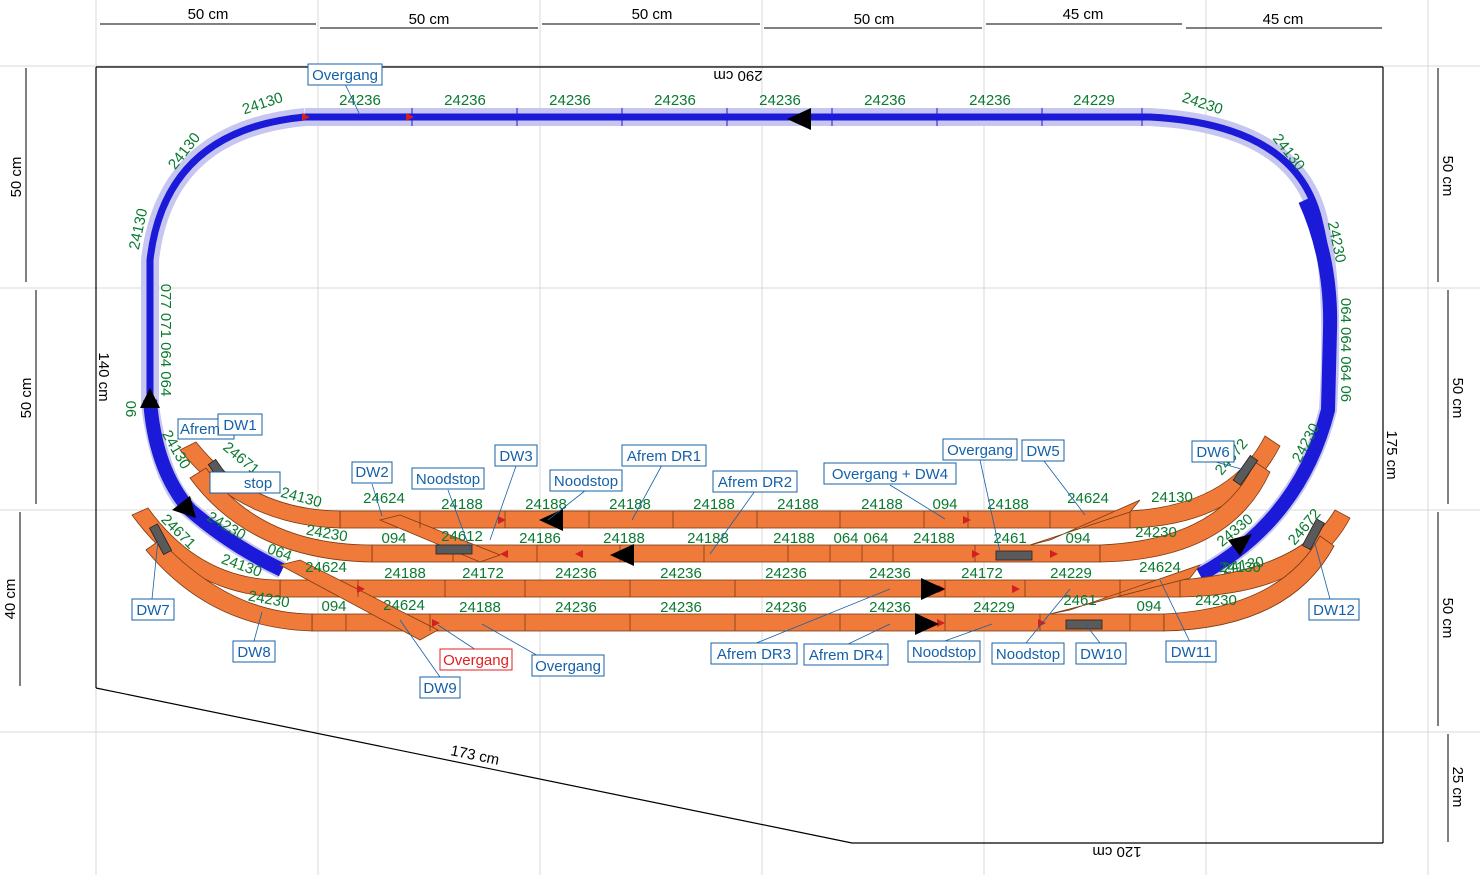 The width and height of the screenshot is (1480, 875). Describe the element at coordinates (1085, 522) in the screenshot. I see `crossover-right` at that location.